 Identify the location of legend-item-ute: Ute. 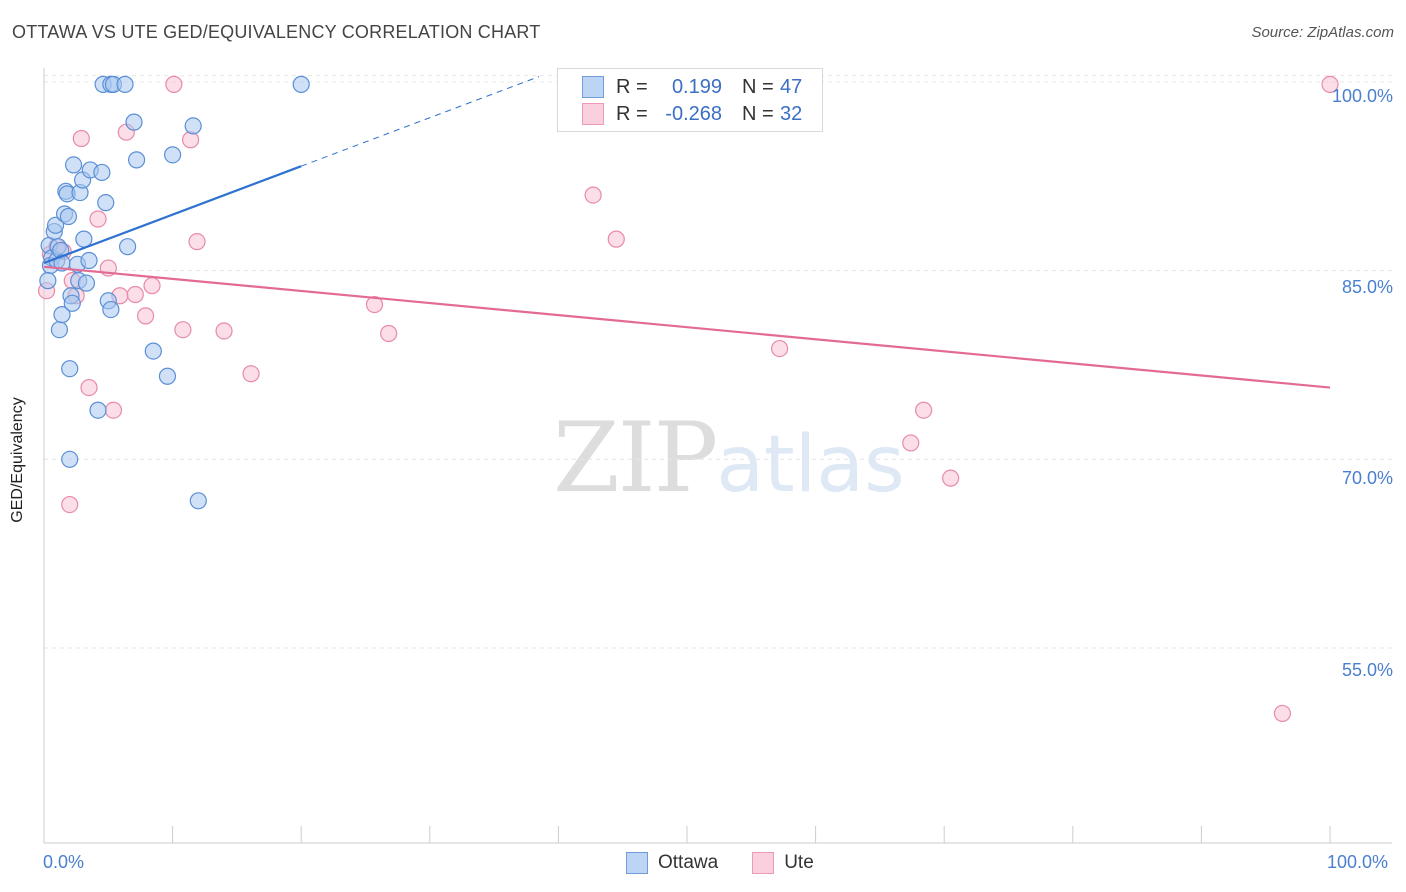
(783, 863).